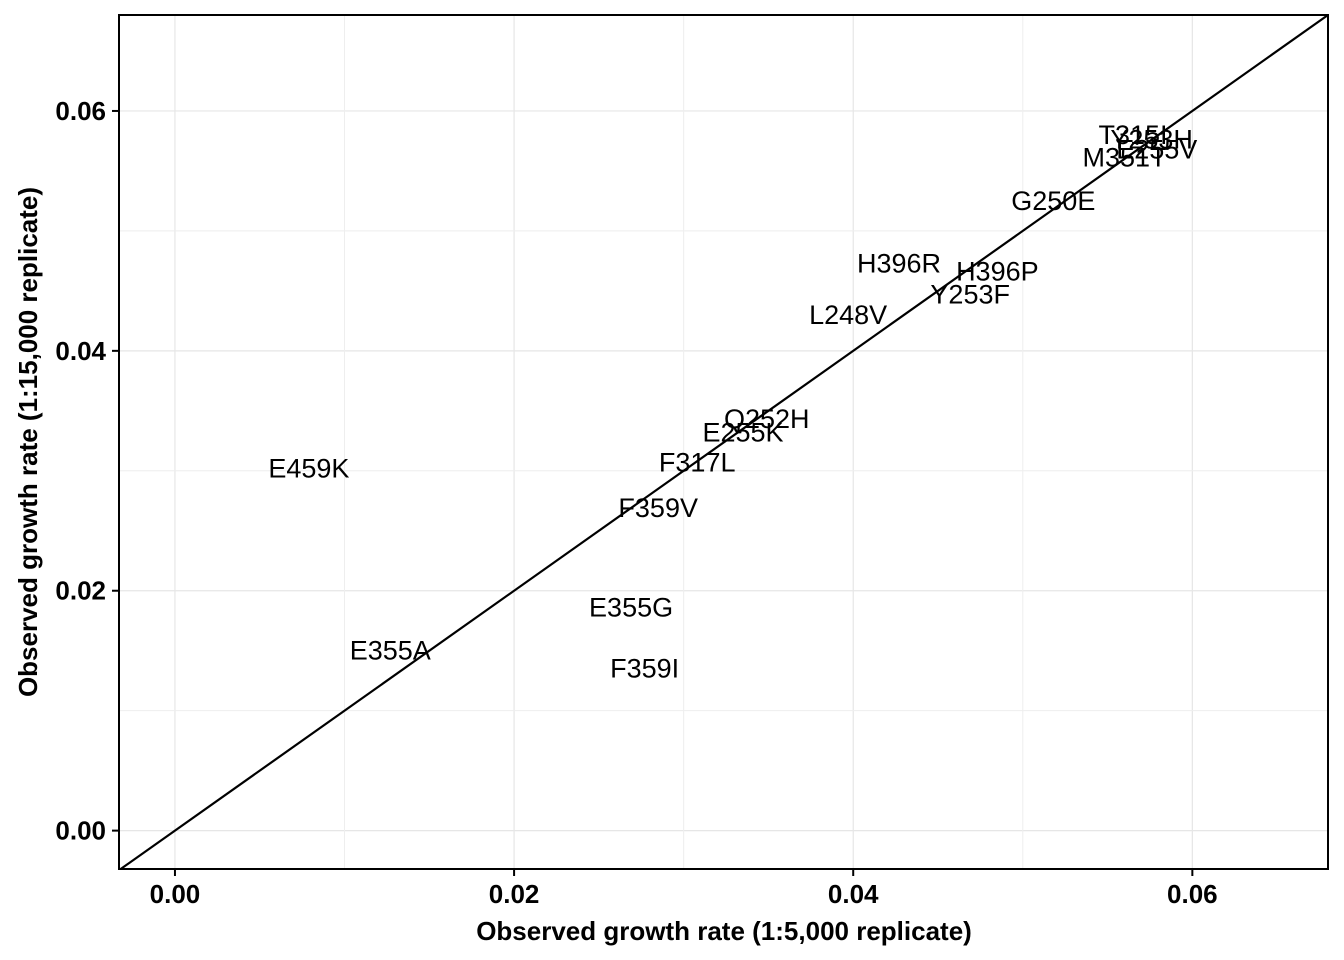  I want to click on y-tick-label: 0.00, so click(80, 831).